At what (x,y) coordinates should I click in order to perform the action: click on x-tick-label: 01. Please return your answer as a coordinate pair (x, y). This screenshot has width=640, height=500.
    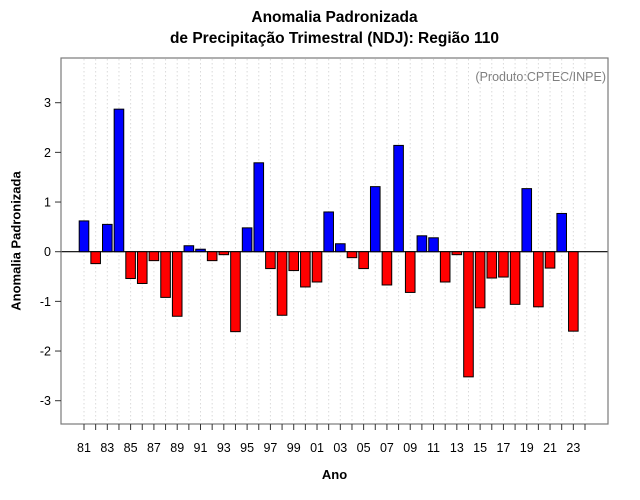
    Looking at the image, I should click on (317, 448).